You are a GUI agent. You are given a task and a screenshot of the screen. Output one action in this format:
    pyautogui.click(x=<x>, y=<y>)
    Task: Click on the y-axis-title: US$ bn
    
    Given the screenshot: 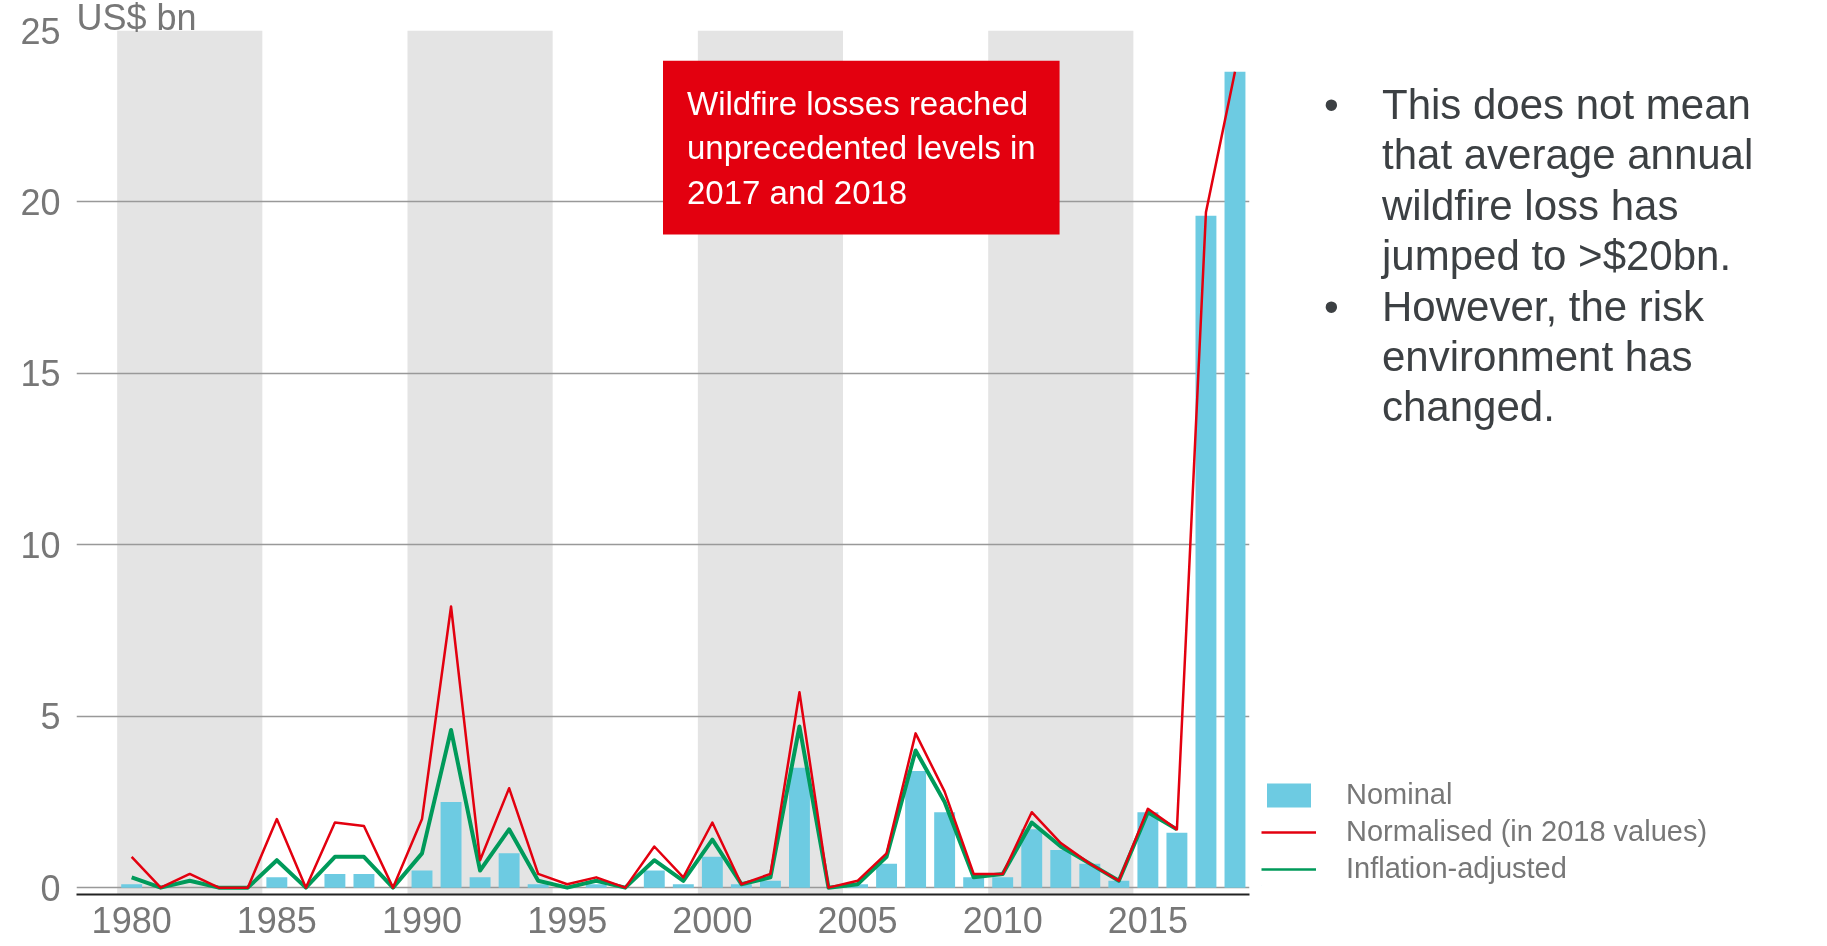 What is the action you would take?
    pyautogui.click(x=136, y=19)
    